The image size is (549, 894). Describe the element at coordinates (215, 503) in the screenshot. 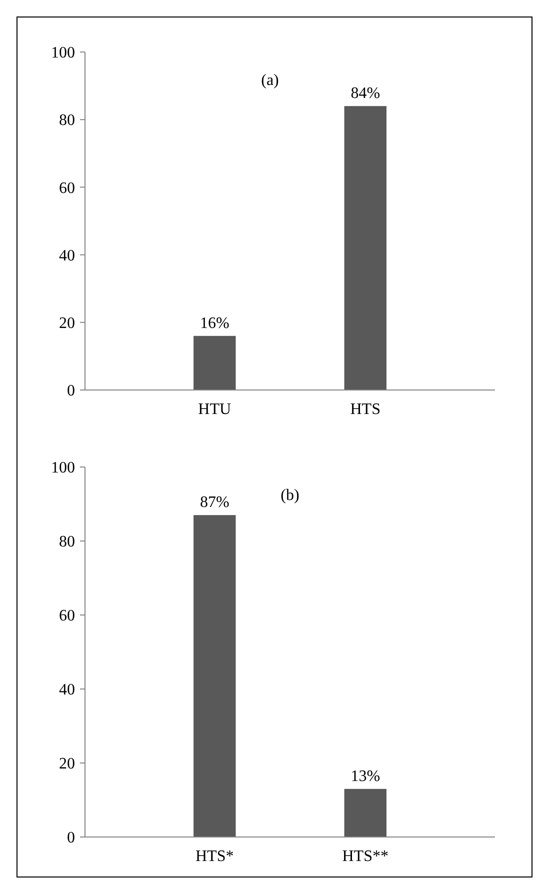

I see `data-label: 87%` at that location.